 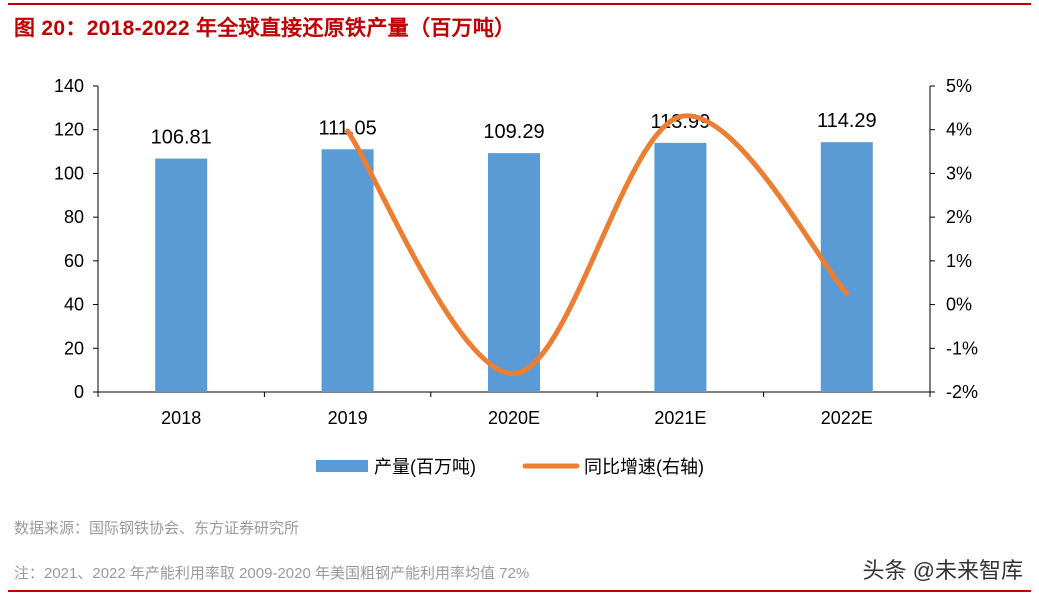 What do you see at coordinates (959, 173) in the screenshot?
I see `right-tick-label: 3%` at bounding box center [959, 173].